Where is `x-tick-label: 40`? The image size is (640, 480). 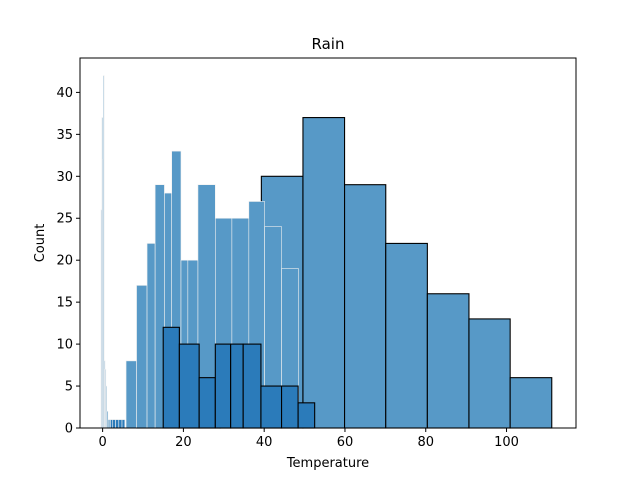 x-tick-label: 40 is located at coordinates (264, 442).